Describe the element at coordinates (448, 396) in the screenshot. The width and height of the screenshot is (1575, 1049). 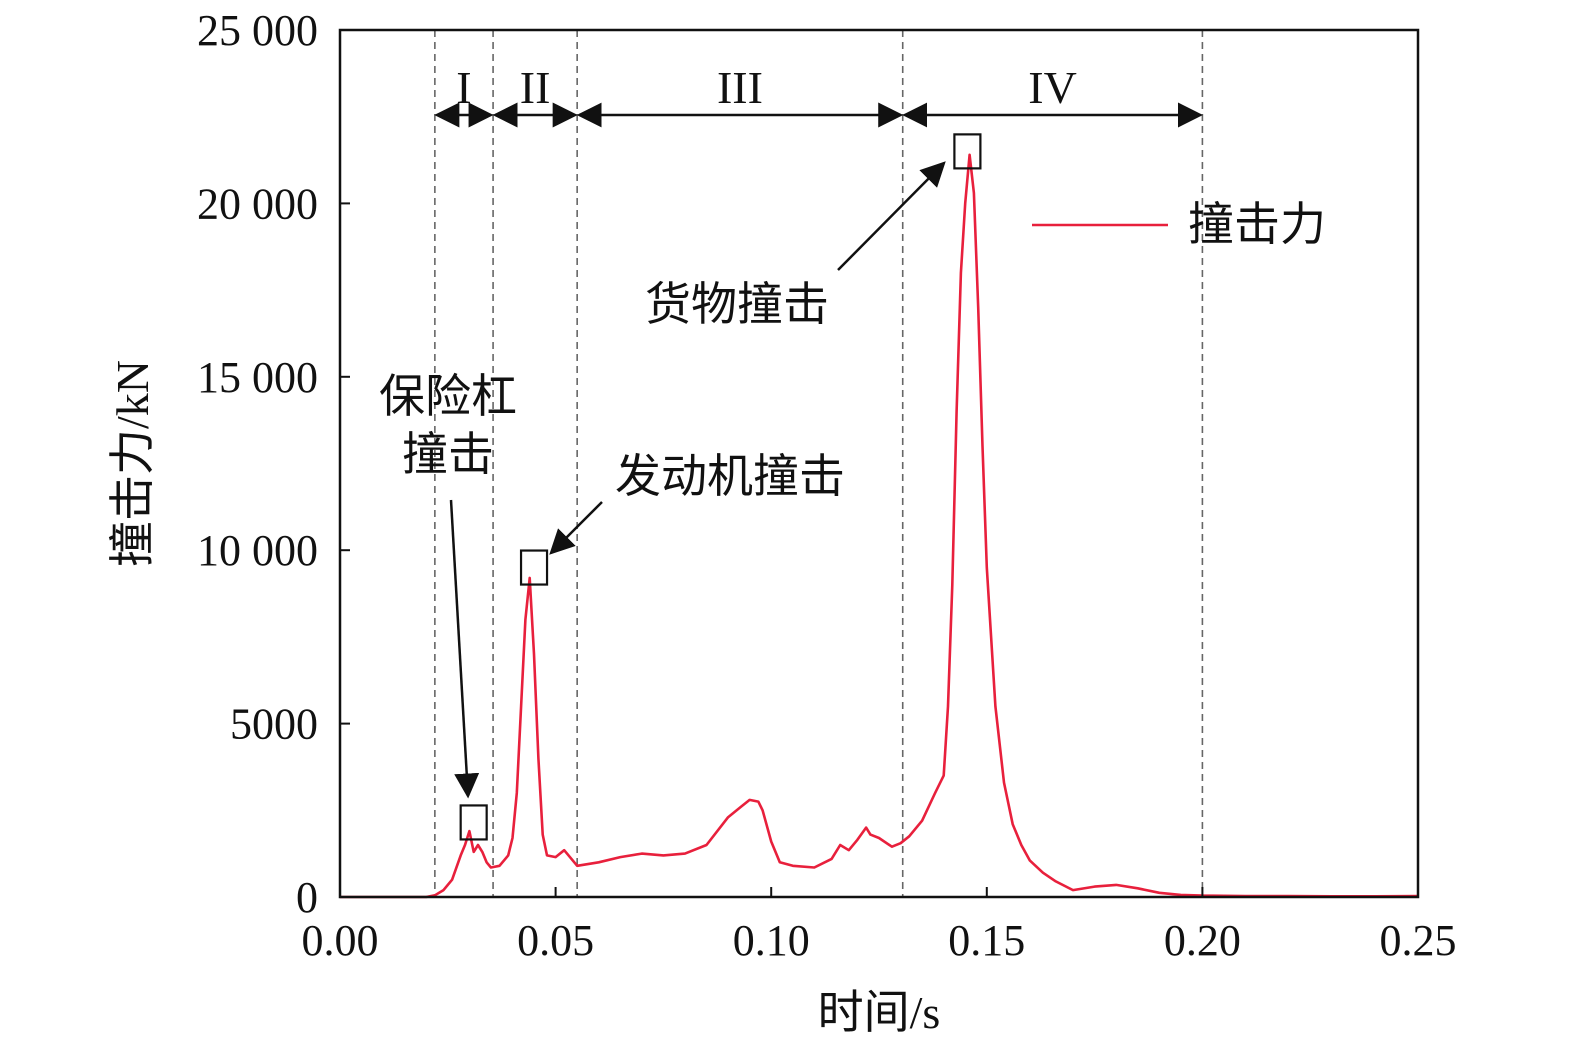
I see `annotation-text: 保险杠` at that location.